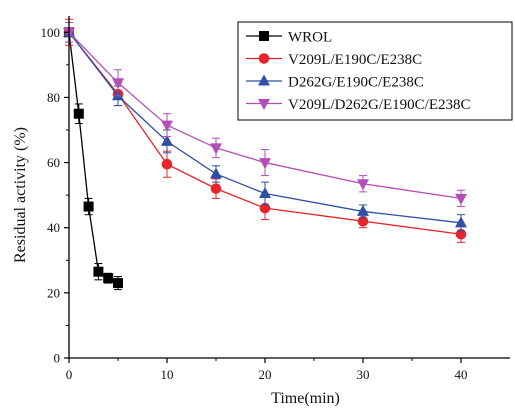  What do you see at coordinates (310, 38) in the screenshot?
I see `legend-label: WROL` at bounding box center [310, 38].